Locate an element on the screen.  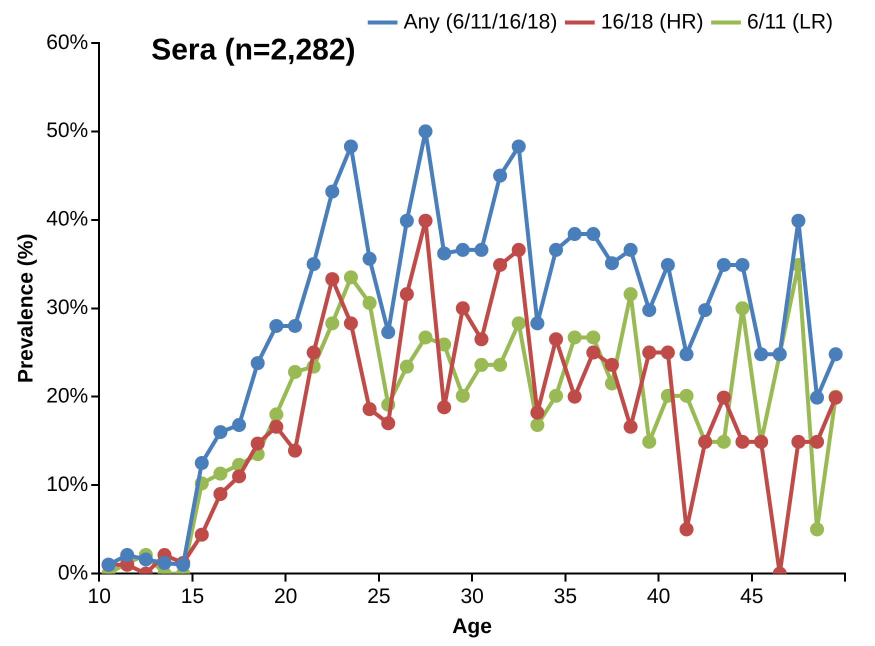
x-tick-label: 30 is located at coordinates (472, 596).